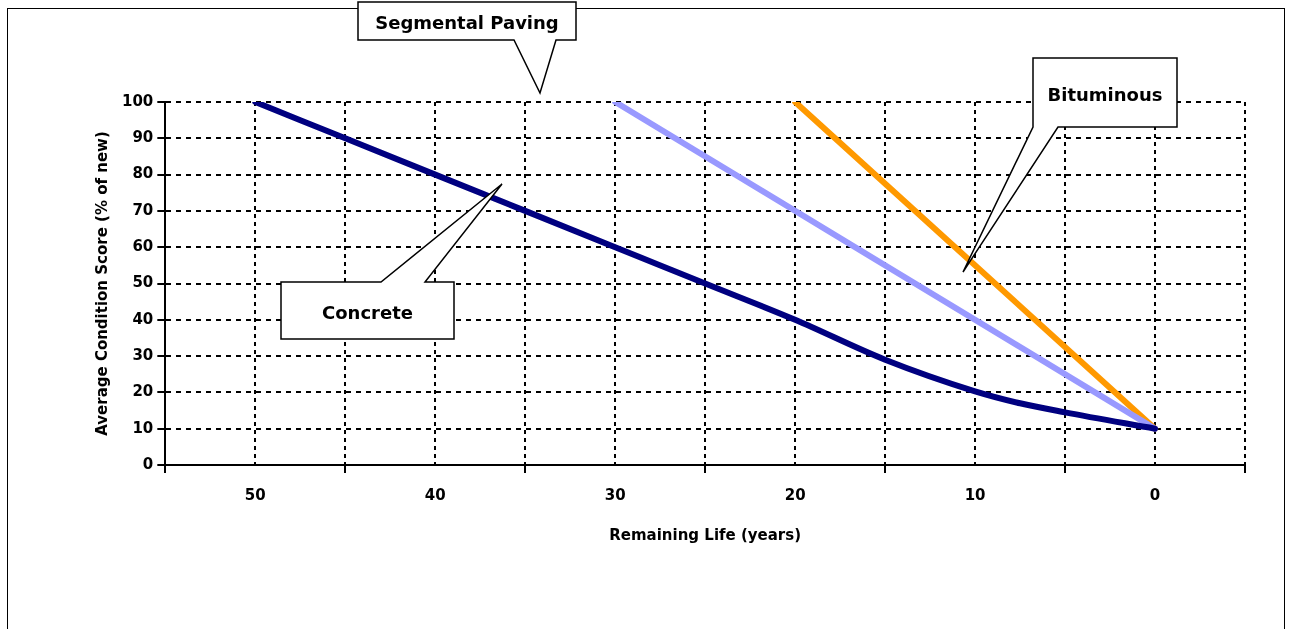  I want to click on y-tick-label: 70, so click(143, 209).